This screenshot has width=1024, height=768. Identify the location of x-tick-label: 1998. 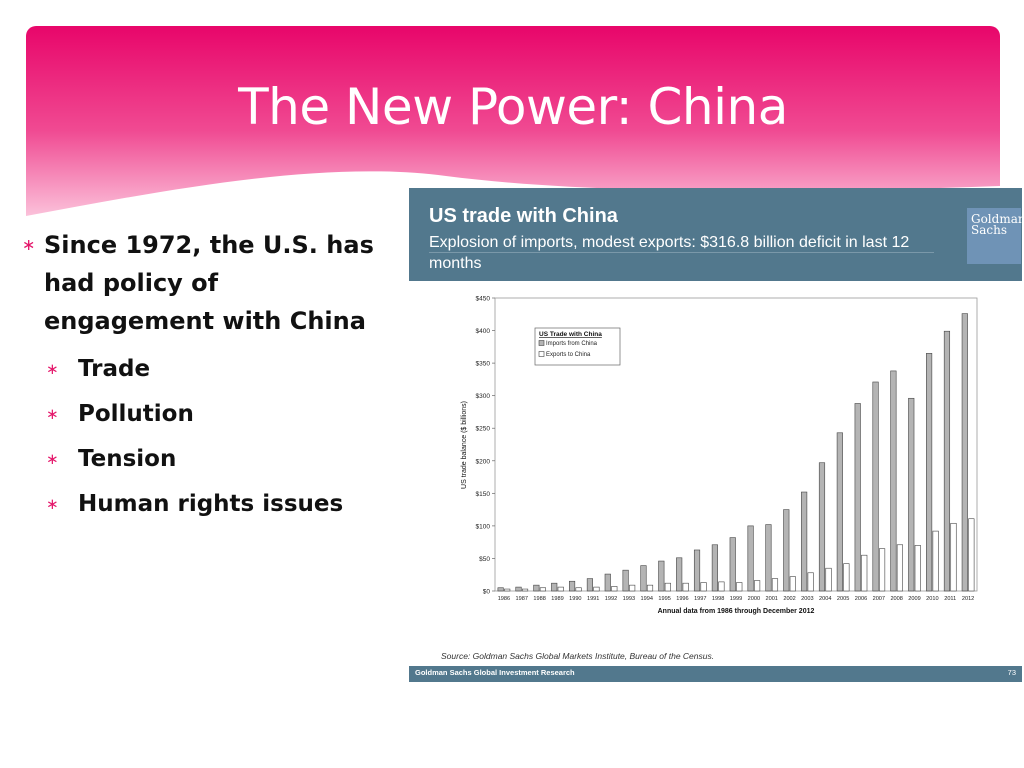
(718, 599).